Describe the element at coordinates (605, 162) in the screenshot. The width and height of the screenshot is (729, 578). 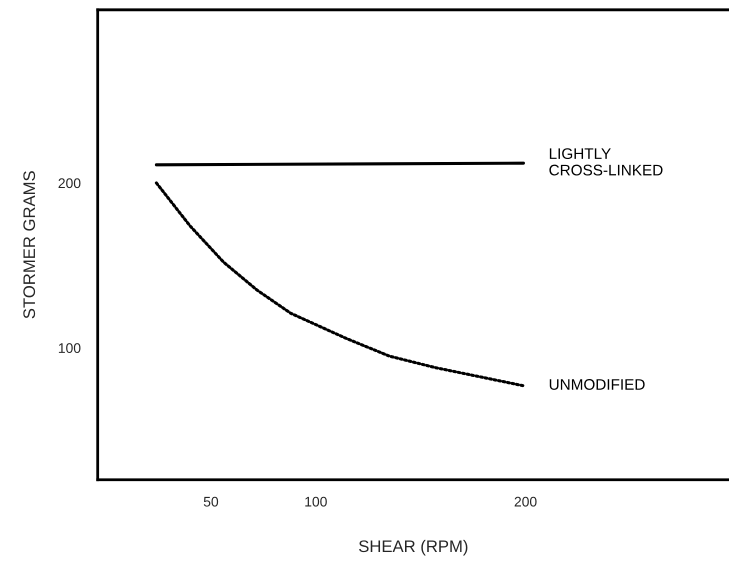
I see `series-label: LIGHTLY CROSS-LINKED` at that location.